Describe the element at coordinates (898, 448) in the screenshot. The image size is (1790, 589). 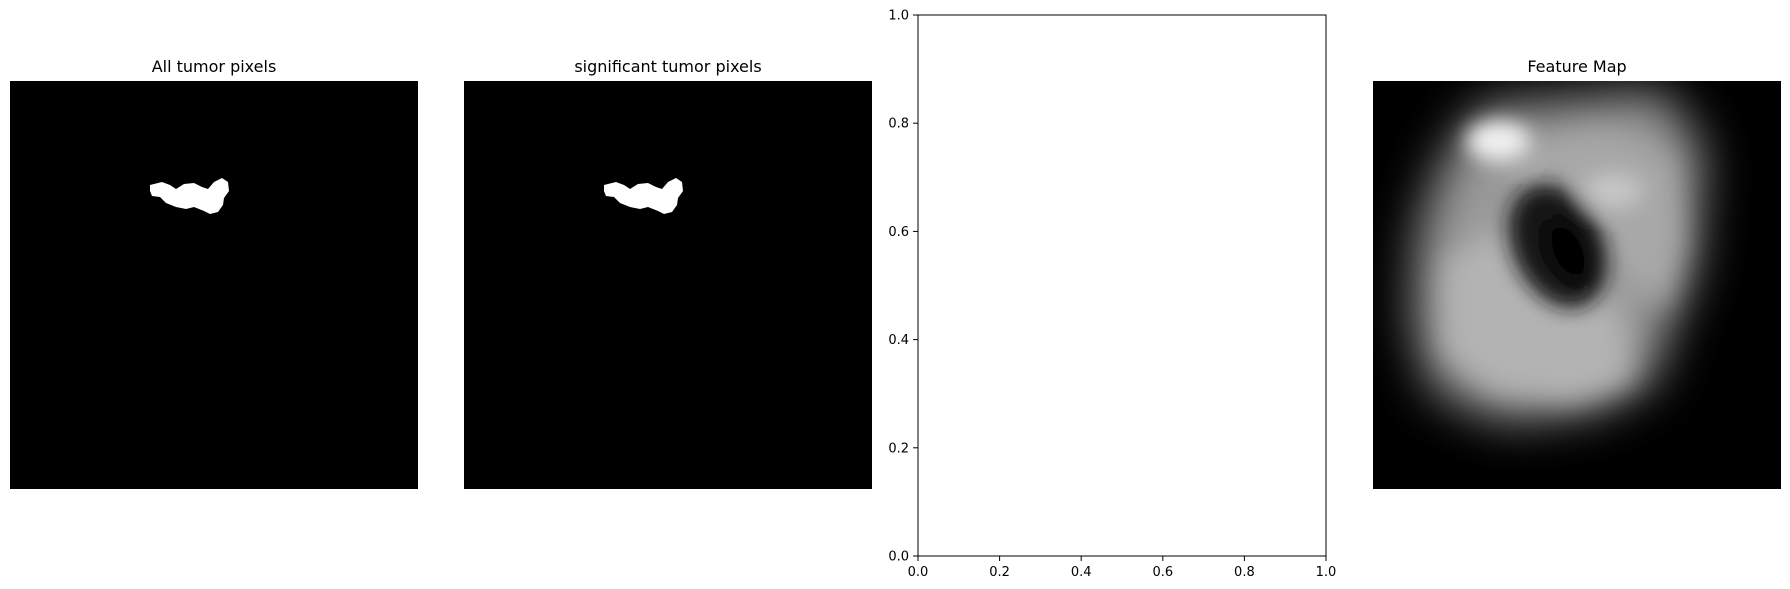
I see `y-tick-label: 0.2` at that location.